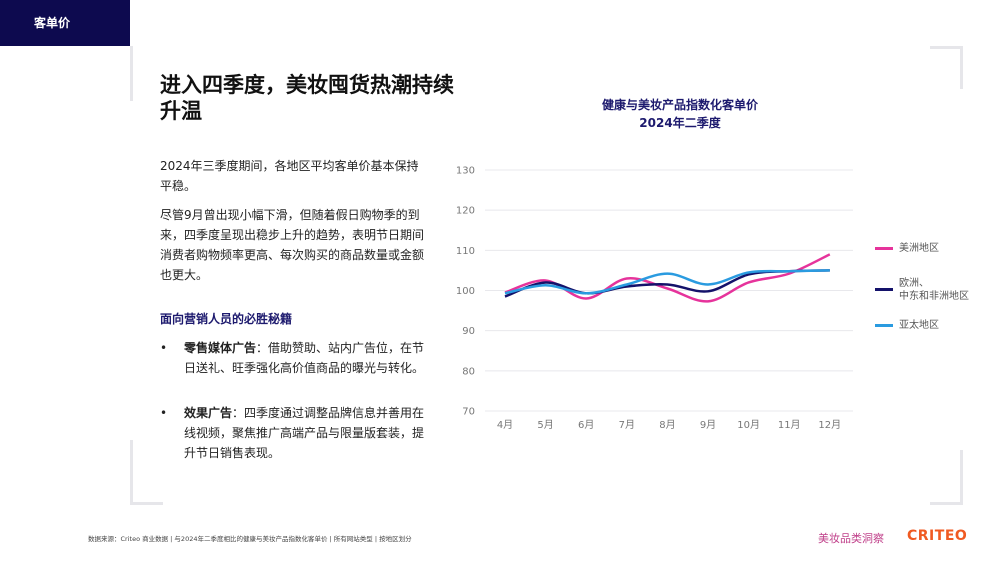  What do you see at coordinates (468, 412) in the screenshot?
I see `y-tick-label: 70` at bounding box center [468, 412].